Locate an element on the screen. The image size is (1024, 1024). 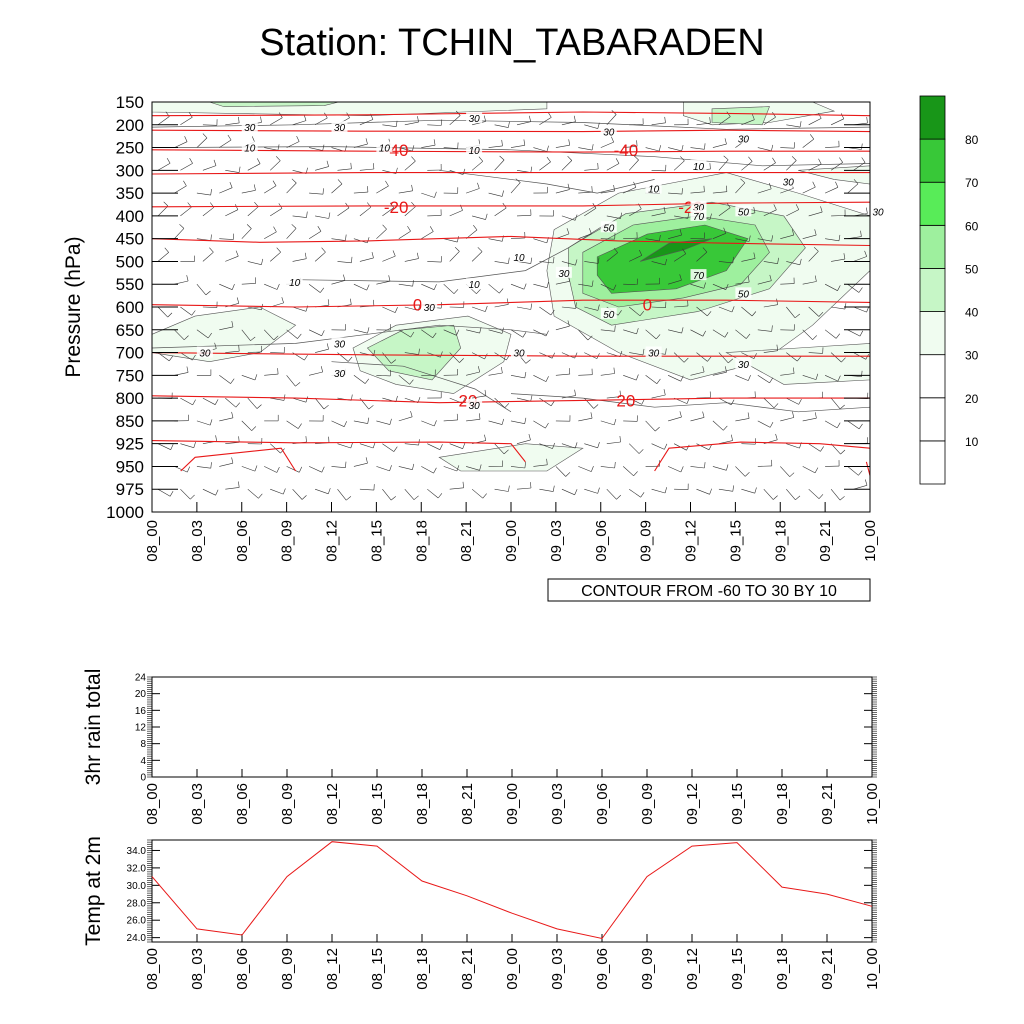
humidity-label: 30 is located at coordinates (475, 119).